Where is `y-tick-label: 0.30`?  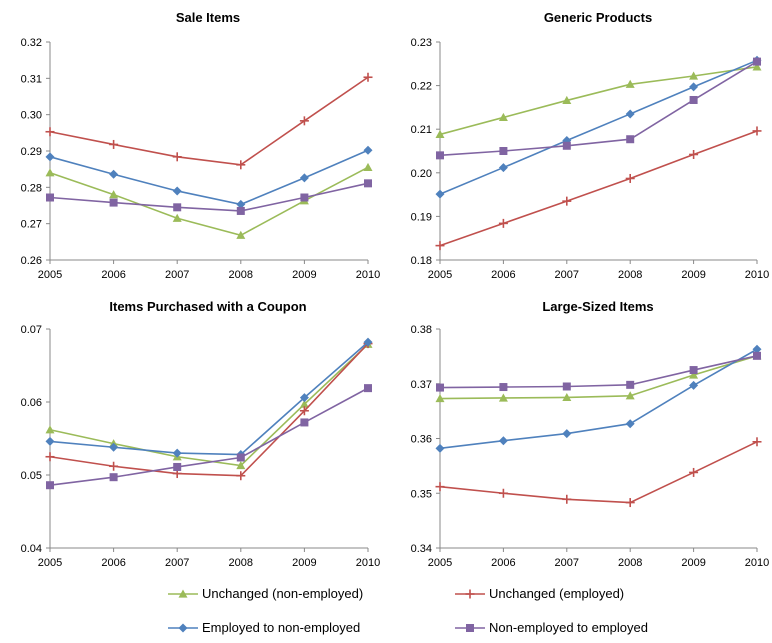
y-tick-label: 0.30 is located at coordinates (31, 116).